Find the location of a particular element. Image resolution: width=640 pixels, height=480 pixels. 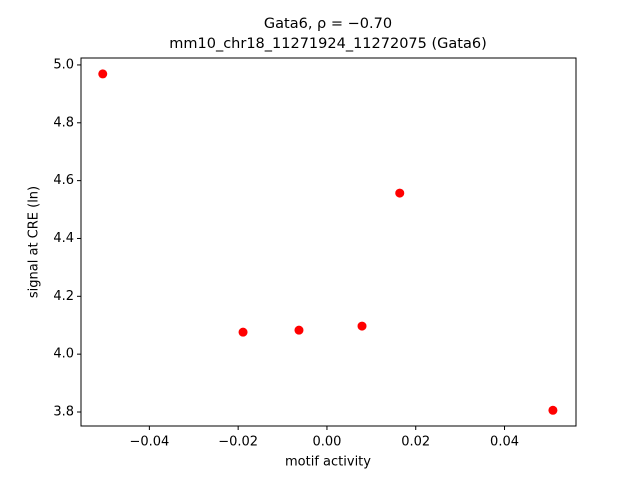

x-axis-label: motif activity is located at coordinates (328, 462).